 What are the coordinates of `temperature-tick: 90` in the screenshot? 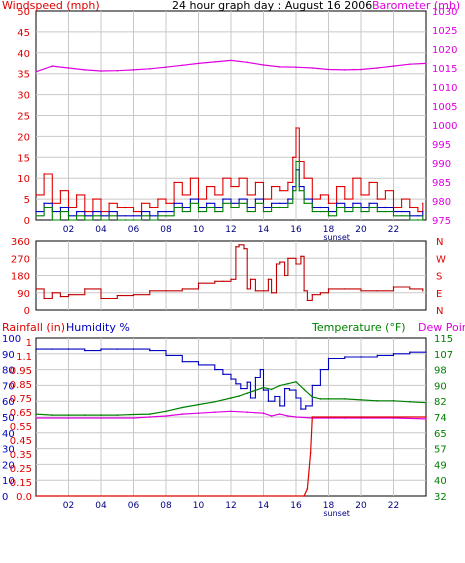 It's located at (440, 386).